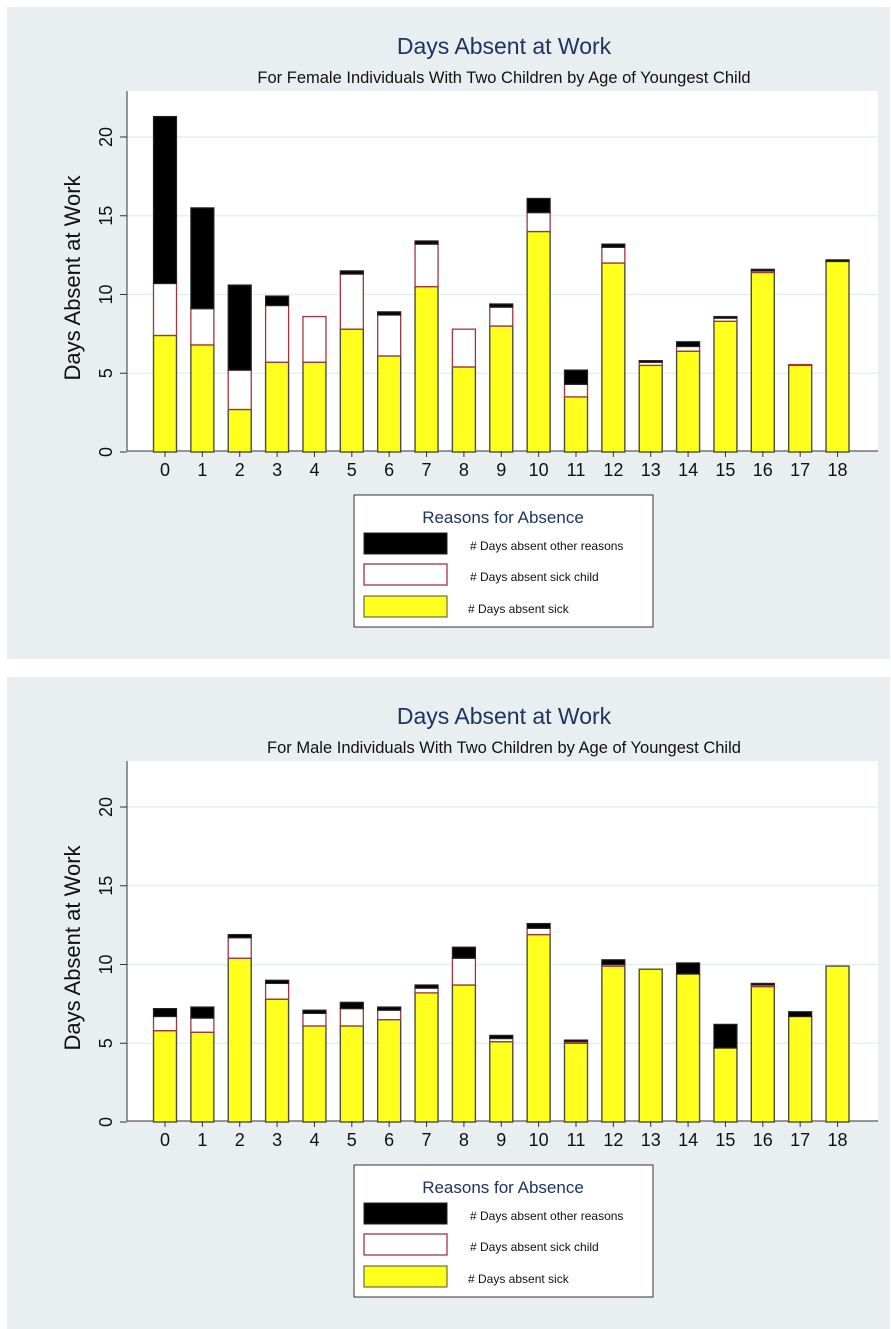 This screenshot has width=891, height=1329. Describe the element at coordinates (838, 470) in the screenshot. I see `x-tick-label: 18` at that location.